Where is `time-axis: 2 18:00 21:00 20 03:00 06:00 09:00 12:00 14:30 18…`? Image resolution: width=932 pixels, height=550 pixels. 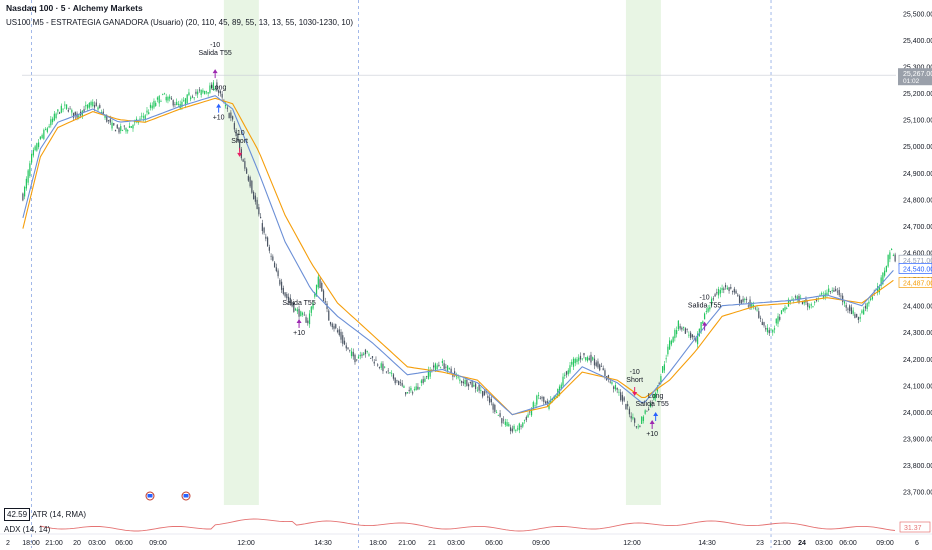
time-axis: 2 18:00 21:00 20 03:00 06:00 09:00 12:00 14:30 18… is located at coordinates (466, 540).